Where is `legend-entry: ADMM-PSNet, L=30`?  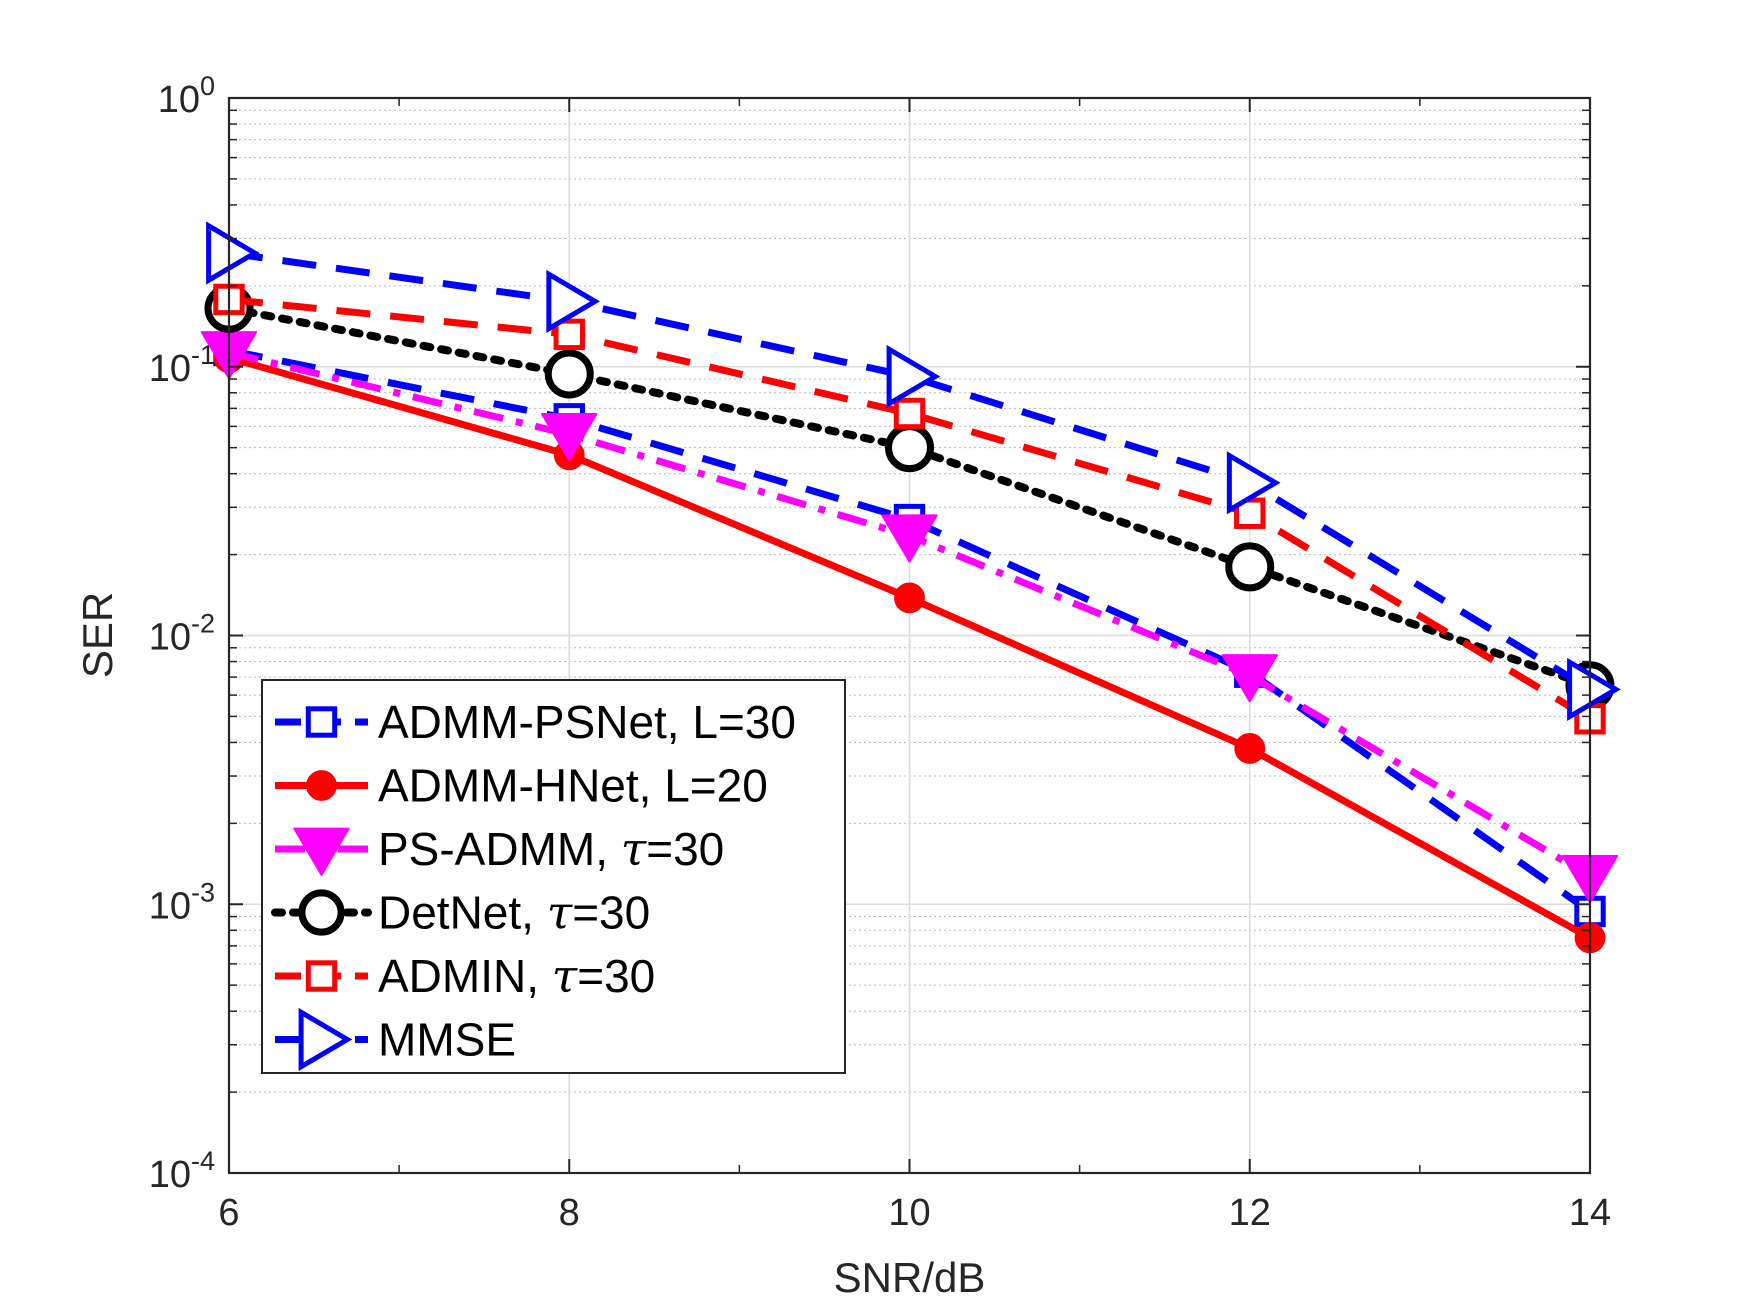 legend-entry: ADMM-PSNet, L=30 is located at coordinates (535, 722).